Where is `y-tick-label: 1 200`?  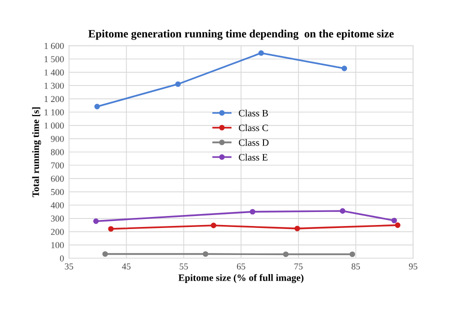
y-tick-label: 1 200 is located at coordinates (54, 99).